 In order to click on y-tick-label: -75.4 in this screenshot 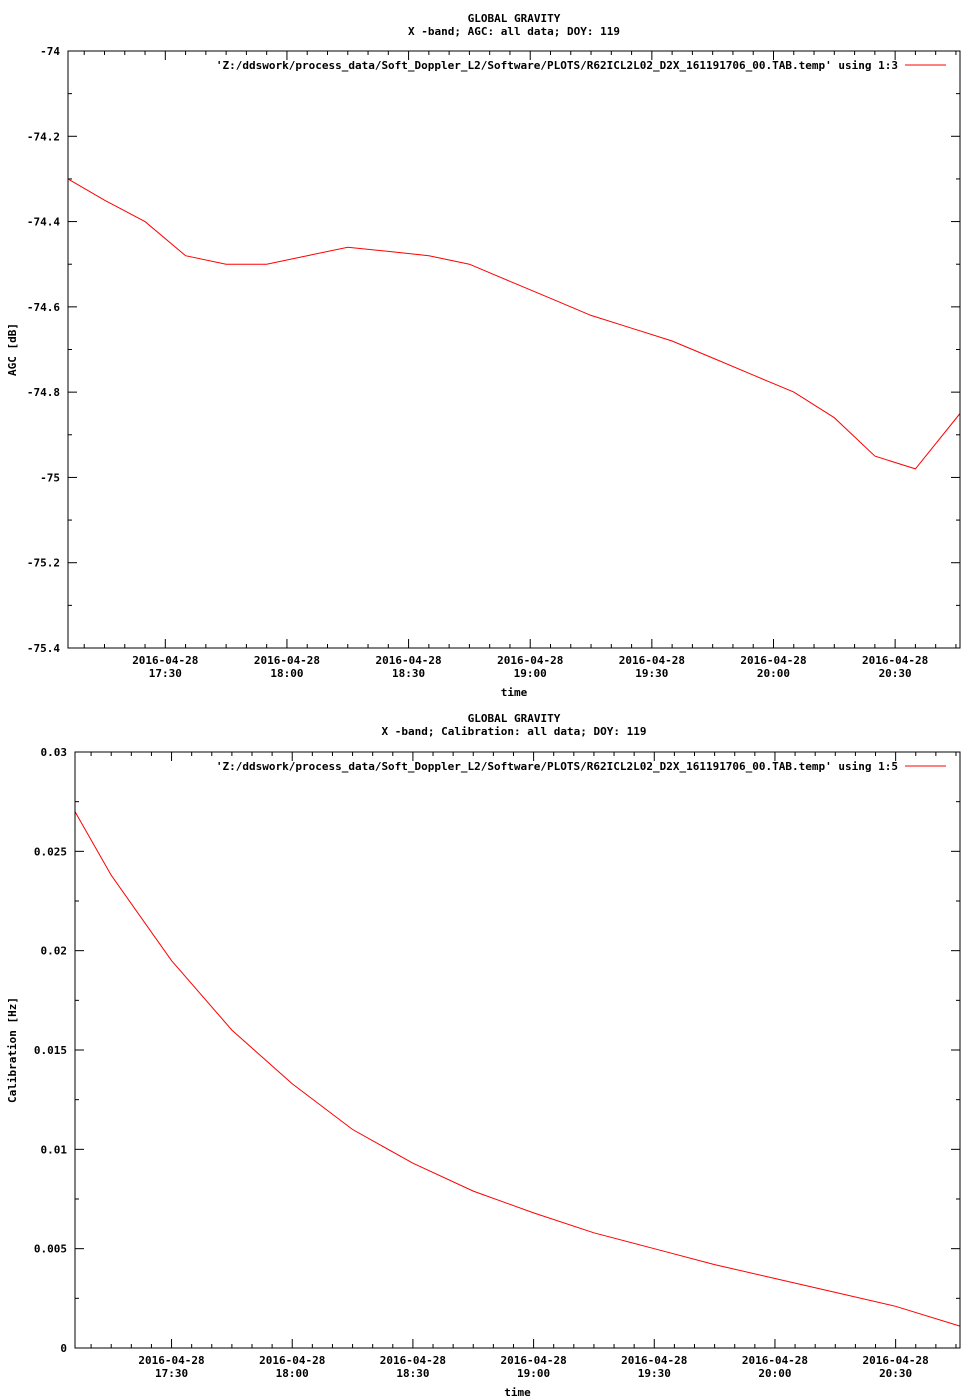, I will do `click(43, 648)`.